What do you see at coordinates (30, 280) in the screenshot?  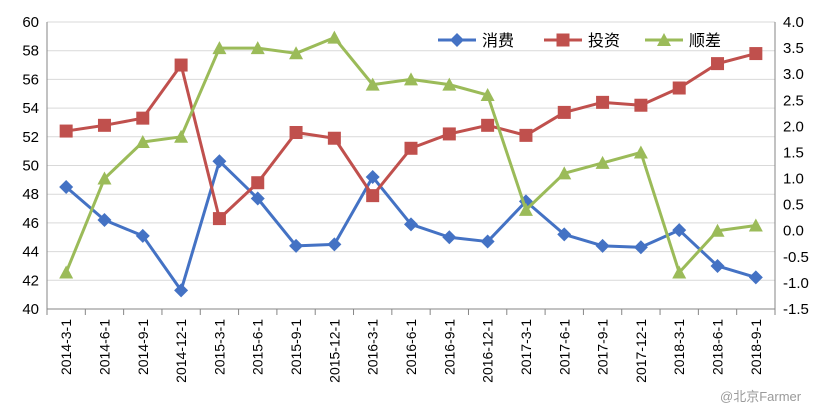 I see `left-tick-label: 42` at bounding box center [30, 280].